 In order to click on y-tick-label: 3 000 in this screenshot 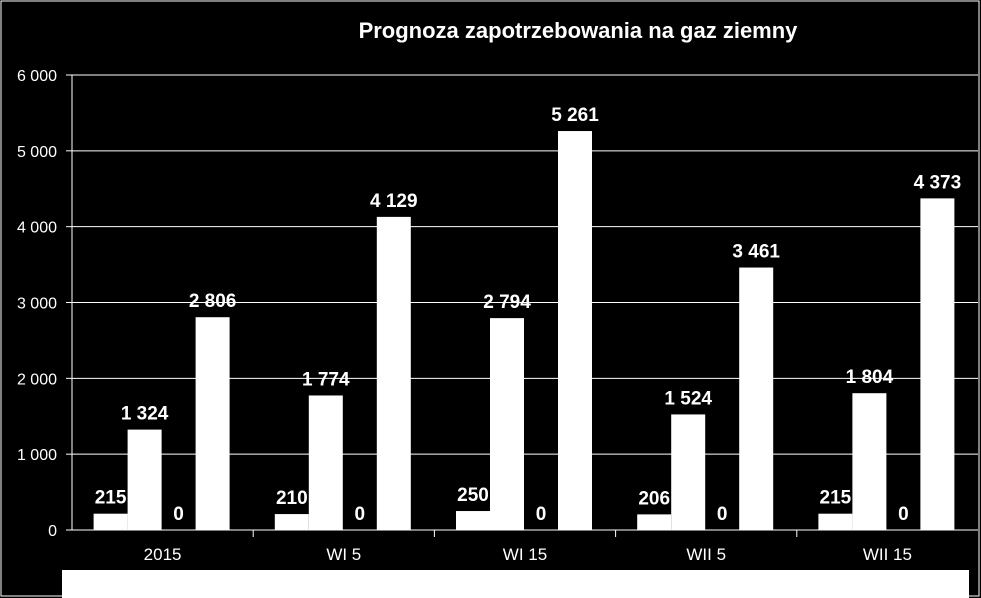, I will do `click(37, 304)`.